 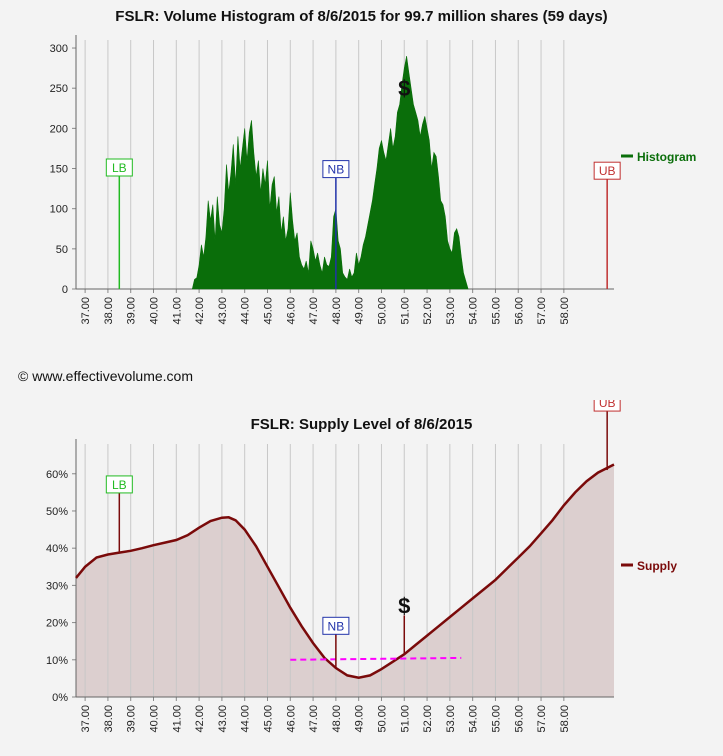 I want to click on hist-x-tick-label: 54.00, so click(x=474, y=311).